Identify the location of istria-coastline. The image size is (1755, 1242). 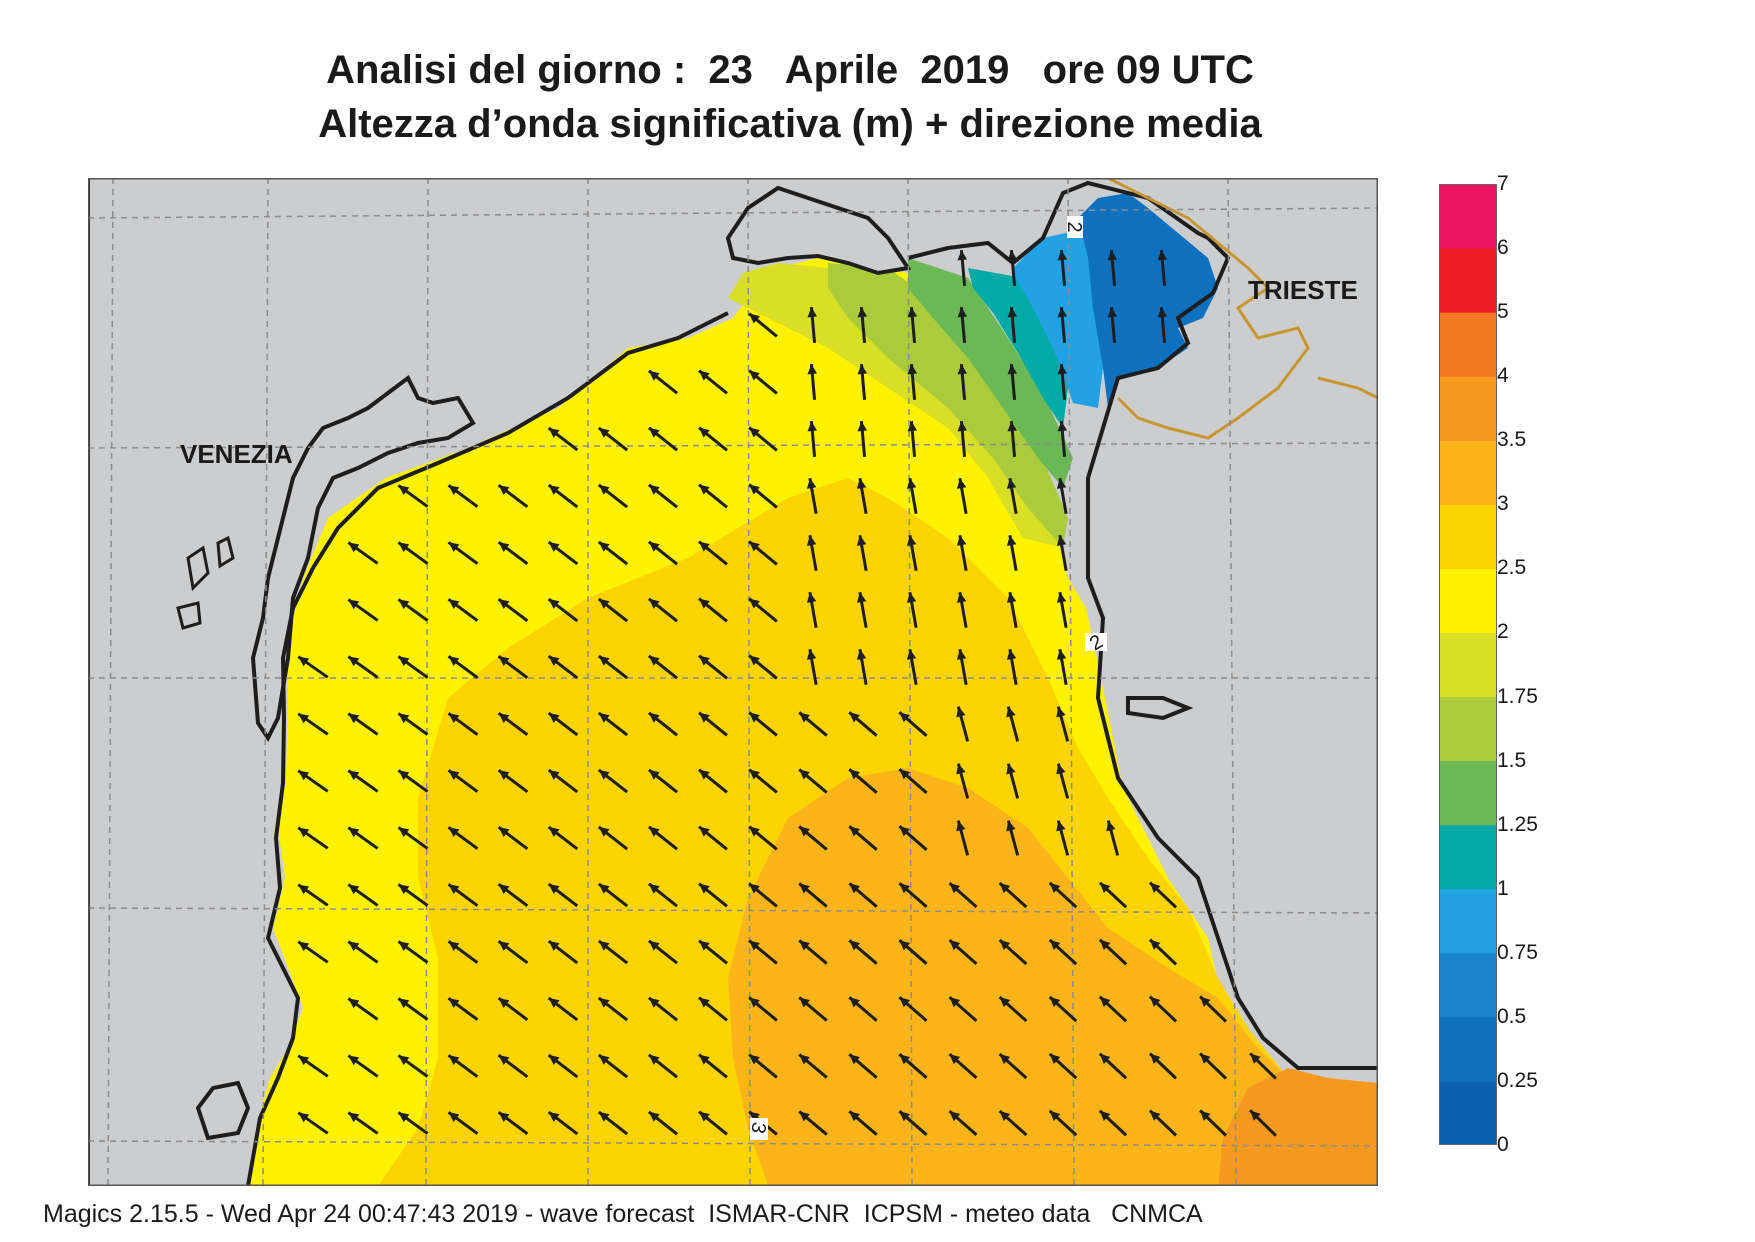
(1232, 653).